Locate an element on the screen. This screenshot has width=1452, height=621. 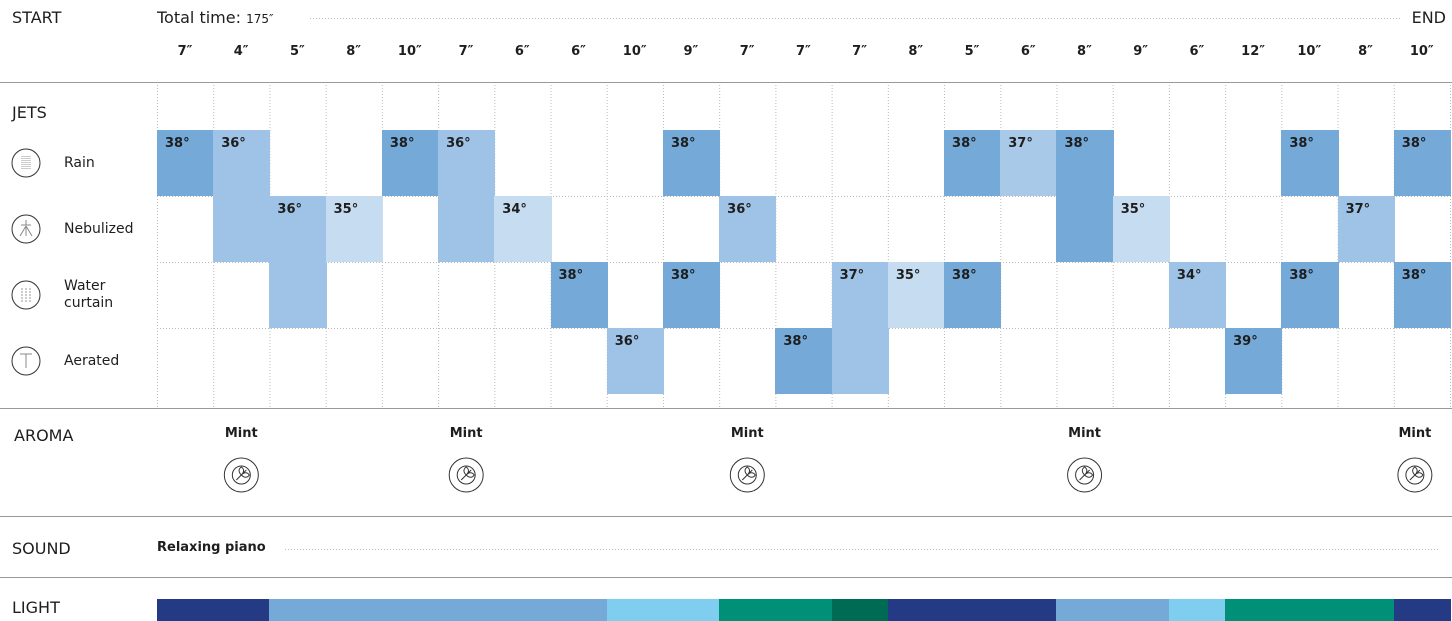
jets-title: JETS is located at coordinates (29, 112).